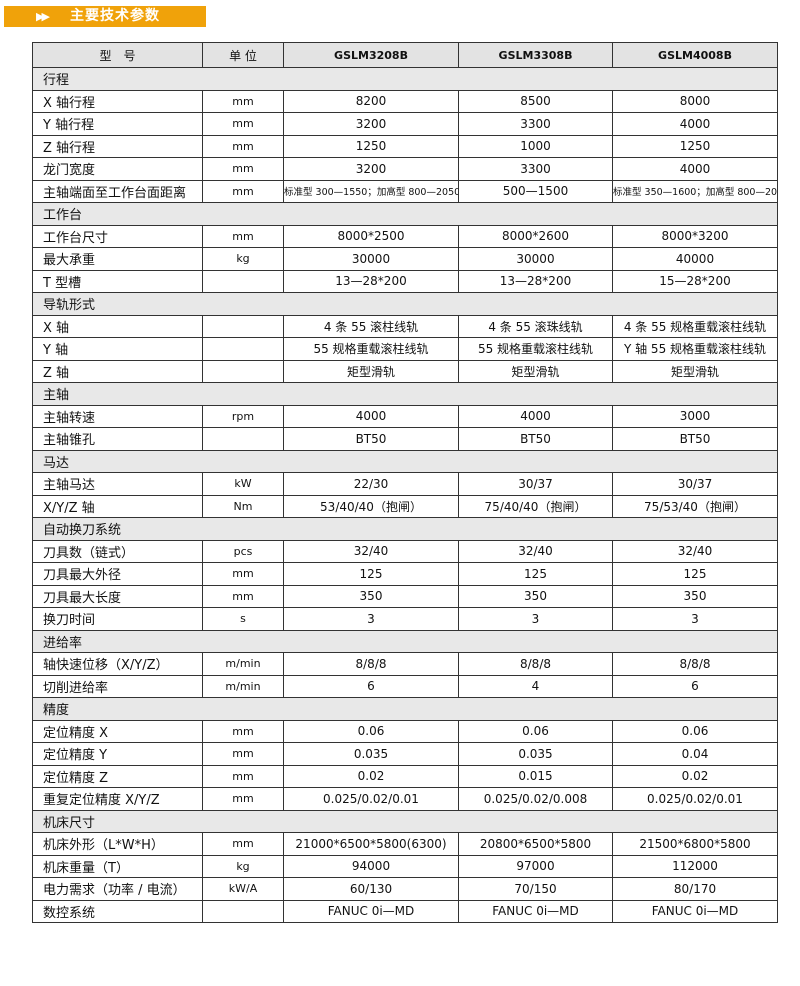  I want to click on row-label: 轴快速位移（X/Y/Z）, so click(117, 664).